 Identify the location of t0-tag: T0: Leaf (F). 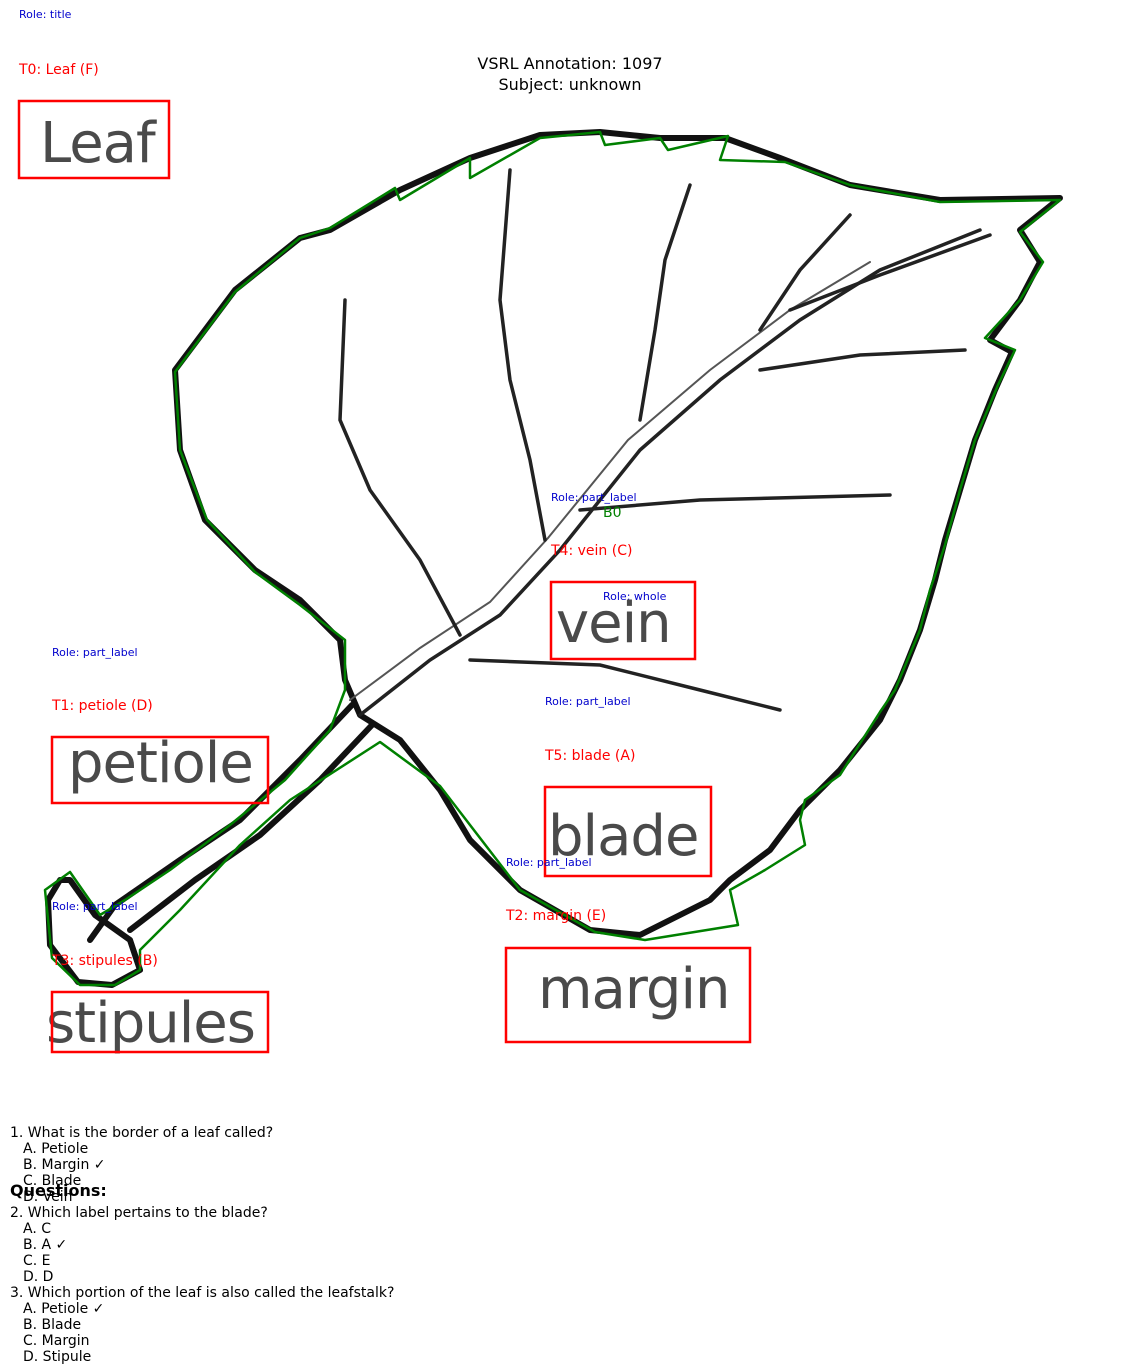
(58, 70).